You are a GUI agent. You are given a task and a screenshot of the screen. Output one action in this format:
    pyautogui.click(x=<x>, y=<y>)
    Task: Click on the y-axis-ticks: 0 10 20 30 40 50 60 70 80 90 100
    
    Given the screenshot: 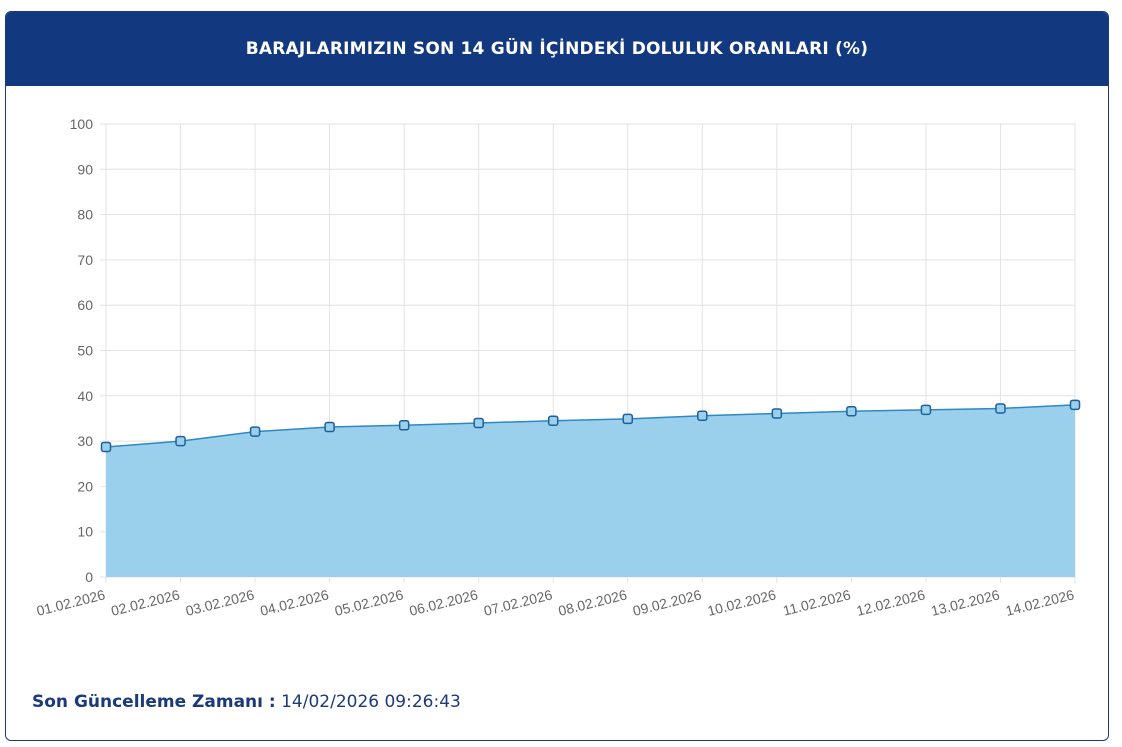 What is the action you would take?
    pyautogui.click(x=82, y=350)
    